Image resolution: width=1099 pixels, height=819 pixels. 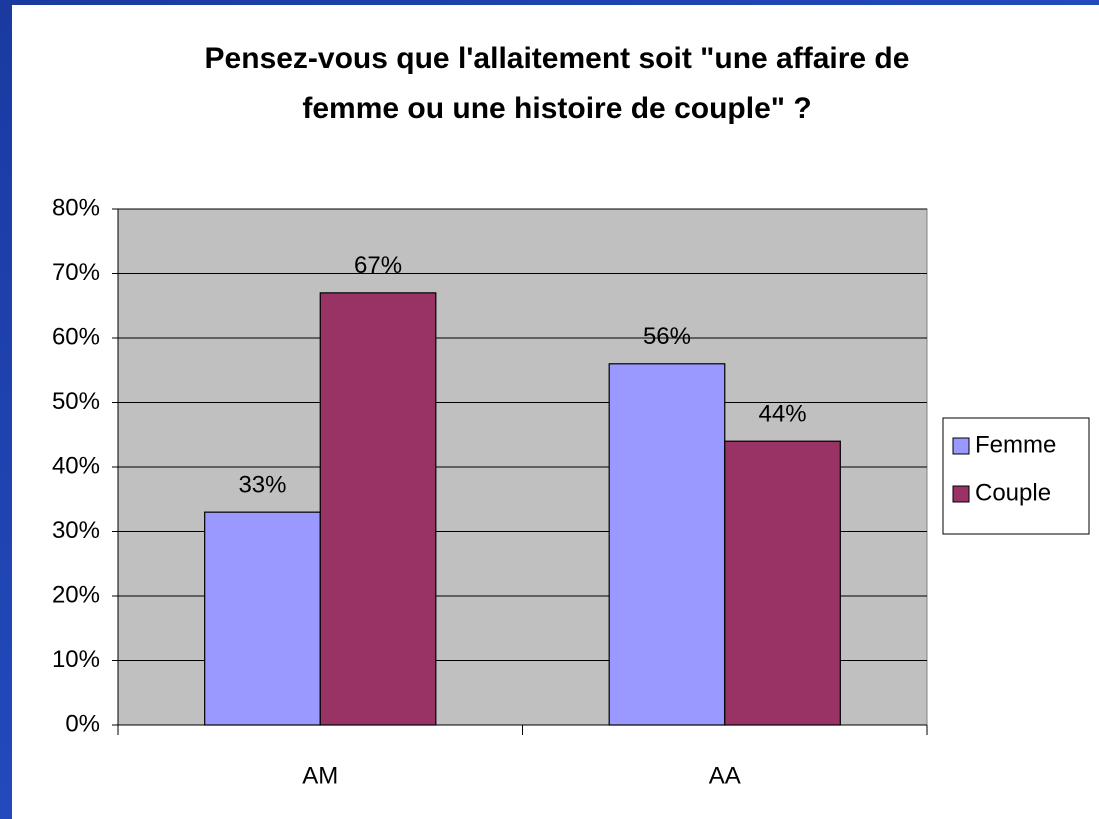 I want to click on y-tick-label: 0%, so click(x=82, y=723).